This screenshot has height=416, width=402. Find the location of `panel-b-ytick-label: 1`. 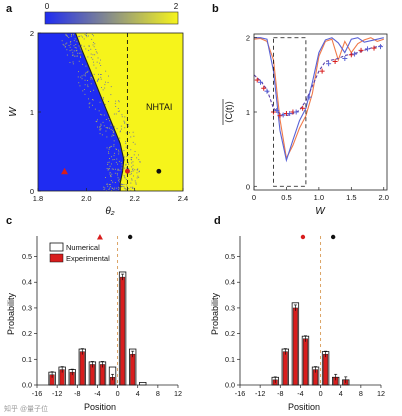

panel-b-ytick-label: 1 is located at coordinates (248, 112).